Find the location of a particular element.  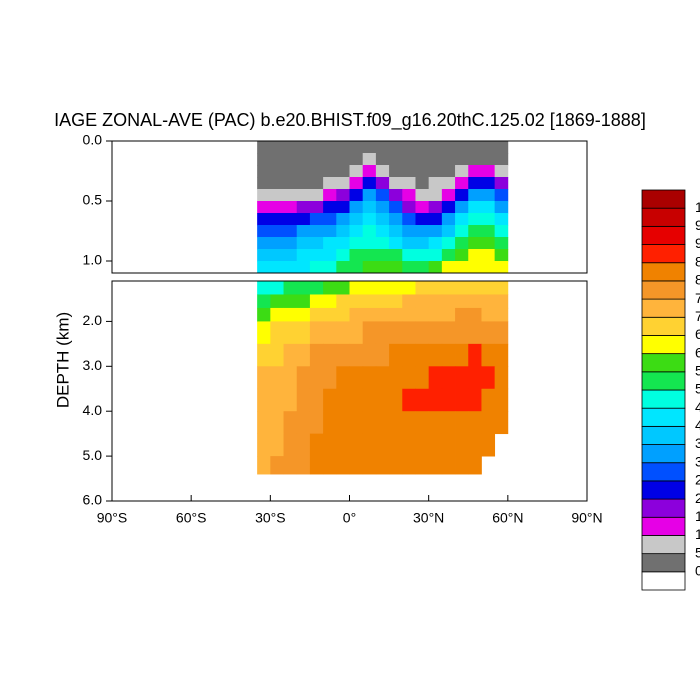

y-tick-label: 2.0 is located at coordinates (93, 320).